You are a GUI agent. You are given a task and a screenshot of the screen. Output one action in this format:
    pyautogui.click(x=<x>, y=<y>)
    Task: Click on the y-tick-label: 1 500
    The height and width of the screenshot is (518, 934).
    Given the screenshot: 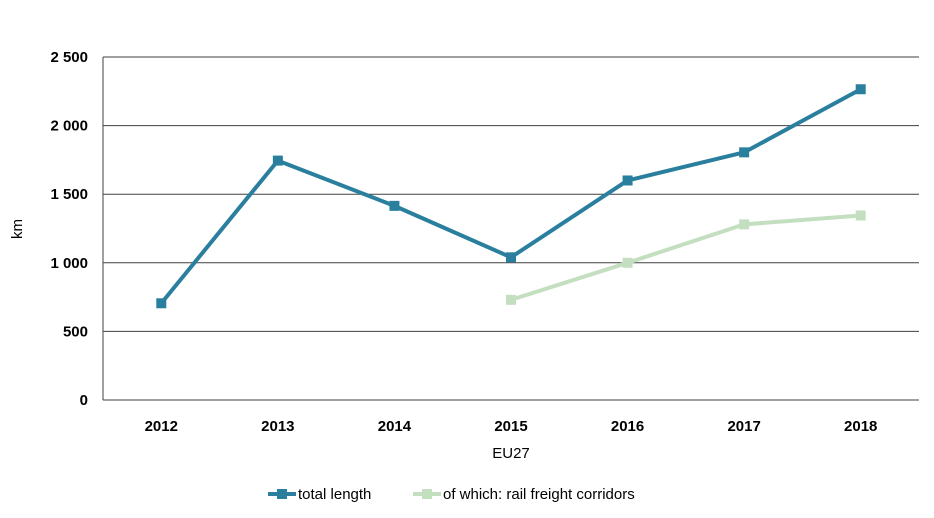 What is the action you would take?
    pyautogui.click(x=69, y=194)
    